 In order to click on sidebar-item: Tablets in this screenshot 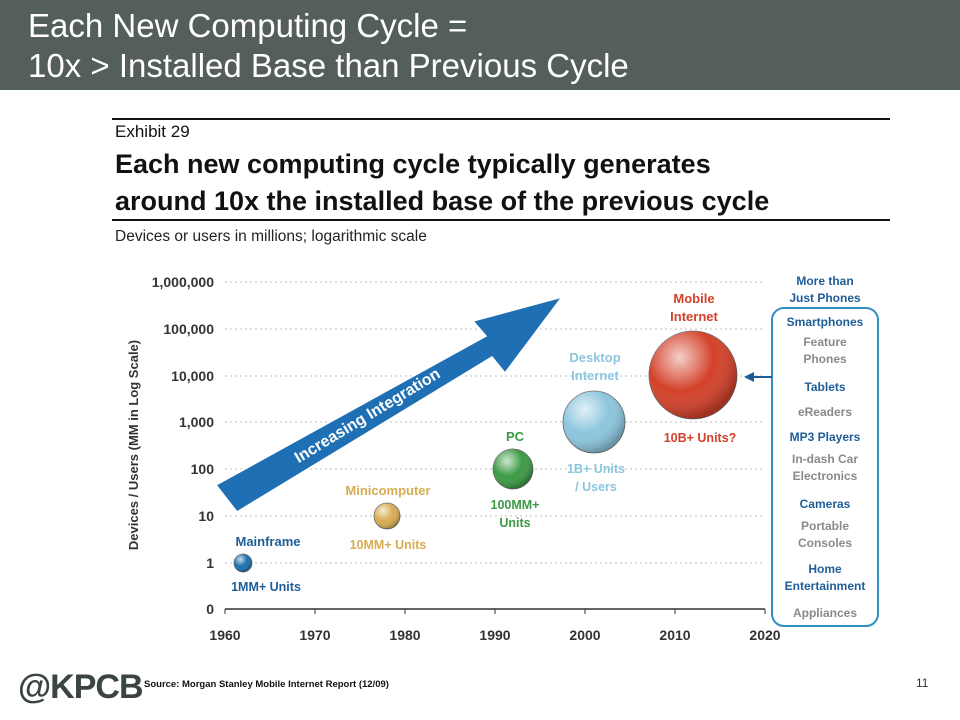, I will do `click(824, 387)`.